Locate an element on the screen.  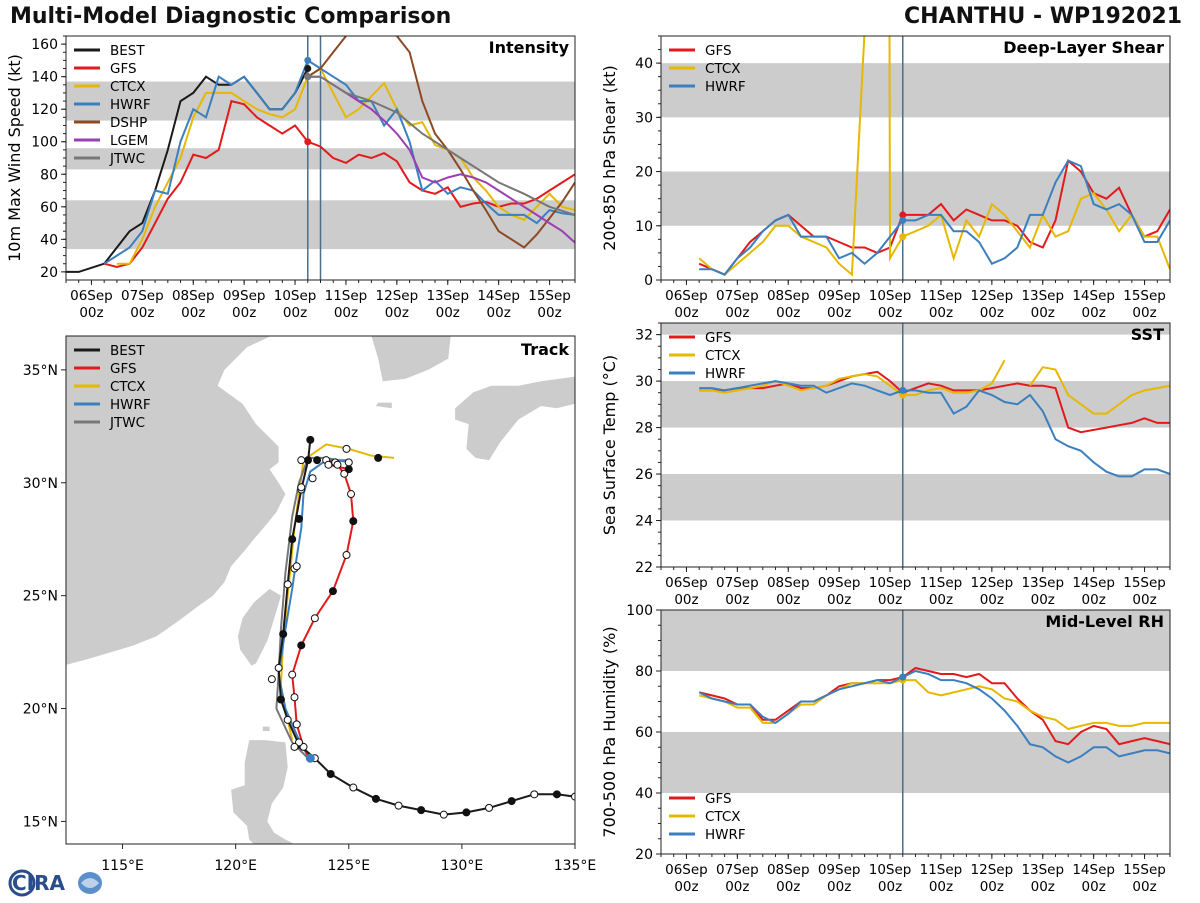
y-tick-label: 24 is located at coordinates (644, 522).